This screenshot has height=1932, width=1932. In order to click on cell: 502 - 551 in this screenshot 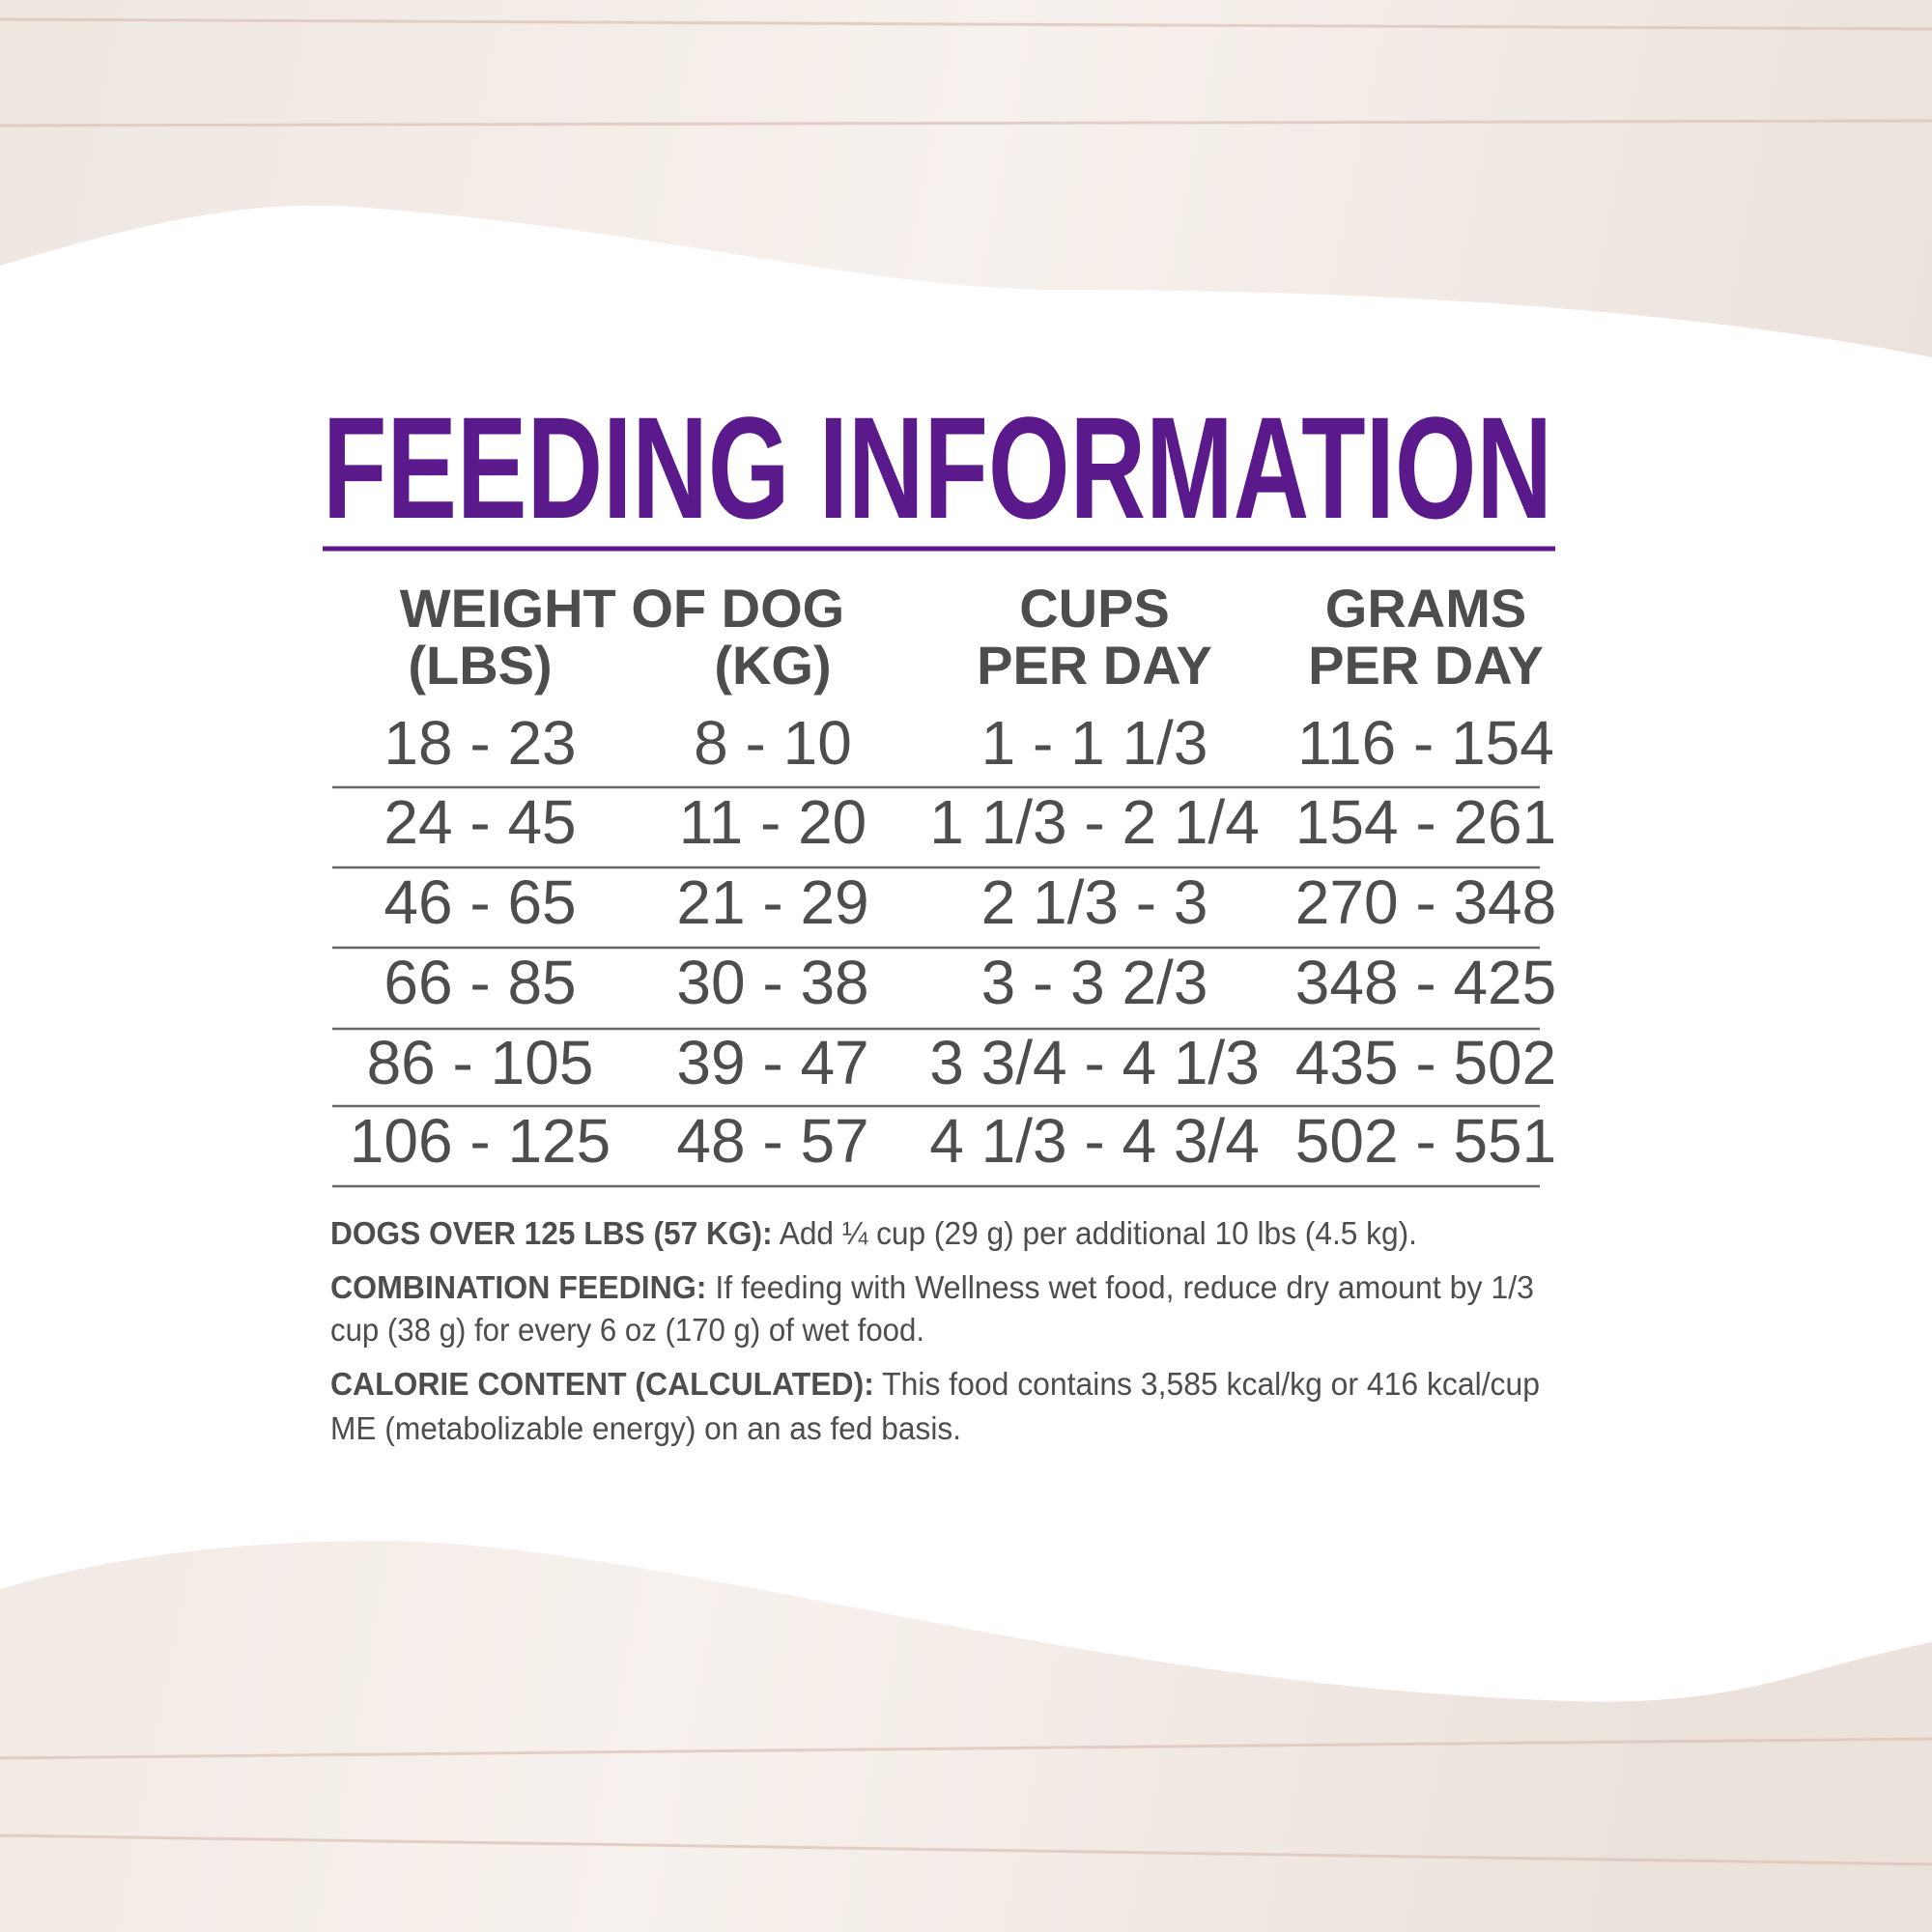, I will do `click(1425, 1141)`.